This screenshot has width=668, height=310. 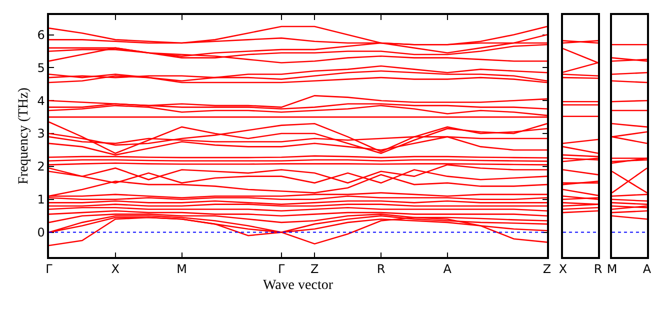 I want to click on x-axis-title: Wave vector, so click(x=298, y=285).